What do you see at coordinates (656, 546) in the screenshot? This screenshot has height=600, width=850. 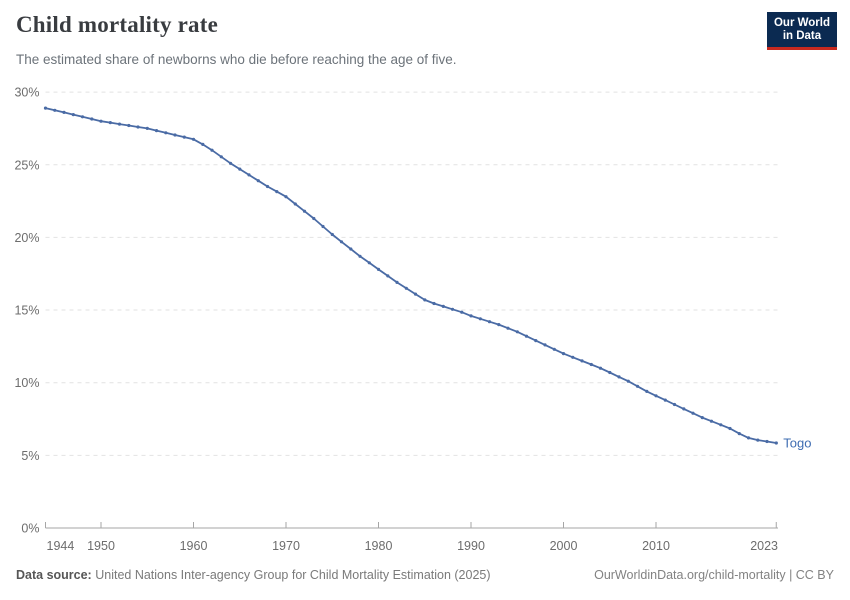 I see `x-tick-label: 2010` at bounding box center [656, 546].